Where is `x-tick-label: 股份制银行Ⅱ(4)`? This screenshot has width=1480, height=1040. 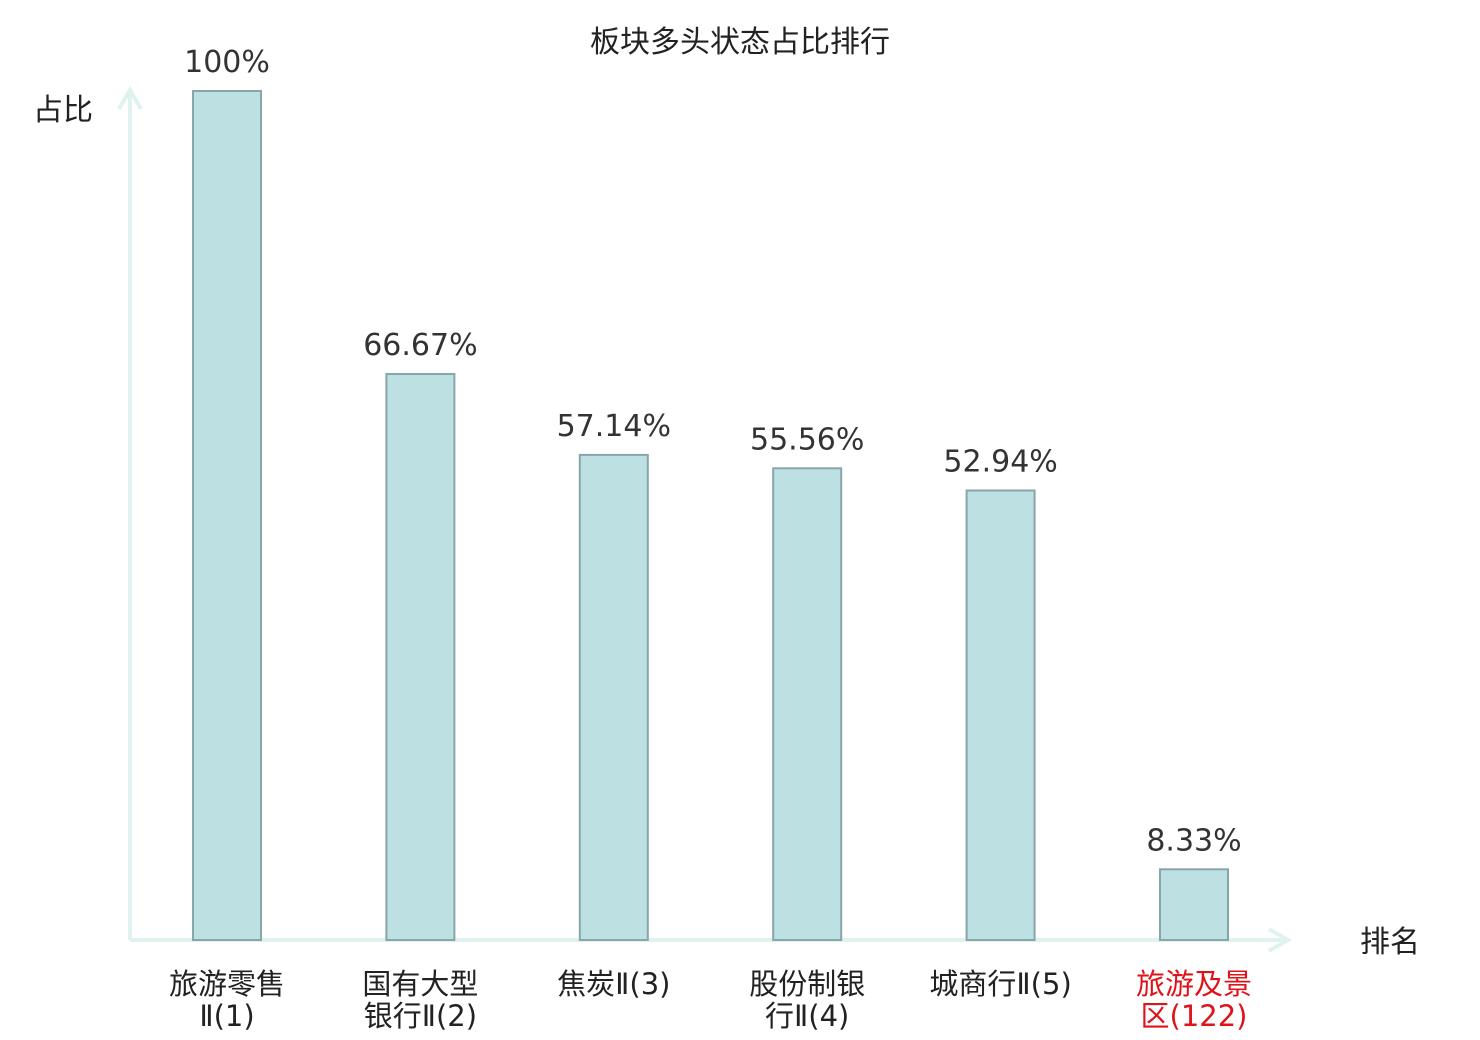
x-tick-label: 股份制银行Ⅱ(4) is located at coordinates (807, 1000).